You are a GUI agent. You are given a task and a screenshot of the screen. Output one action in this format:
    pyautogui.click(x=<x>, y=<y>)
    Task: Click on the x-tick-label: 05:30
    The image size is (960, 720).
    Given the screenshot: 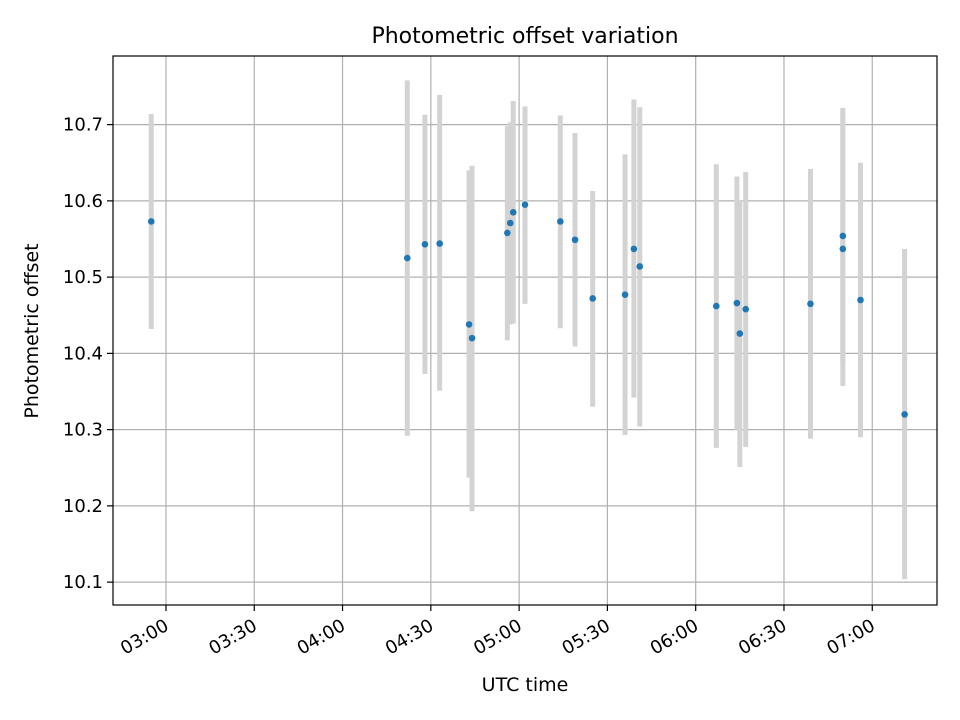 What is the action you would take?
    pyautogui.click(x=585, y=637)
    